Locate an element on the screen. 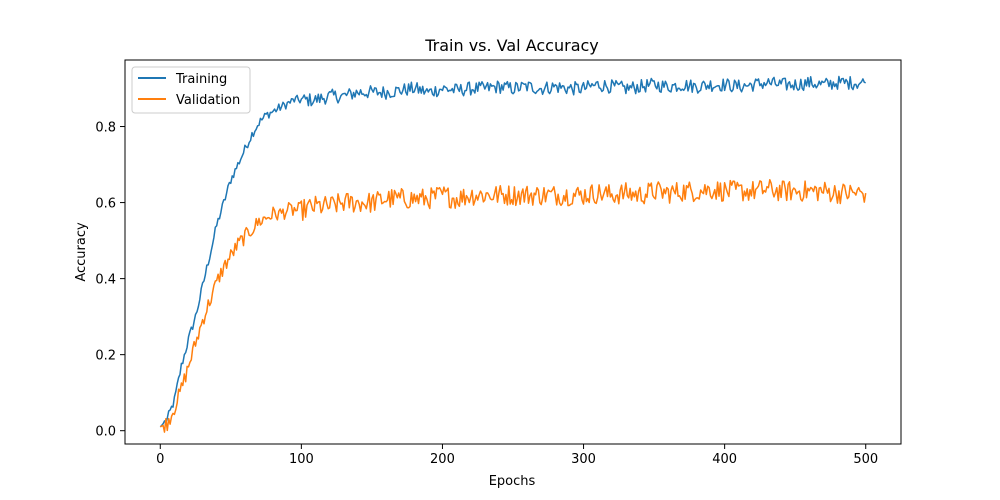  y-tick-label: 0.4 is located at coordinates (105, 280).